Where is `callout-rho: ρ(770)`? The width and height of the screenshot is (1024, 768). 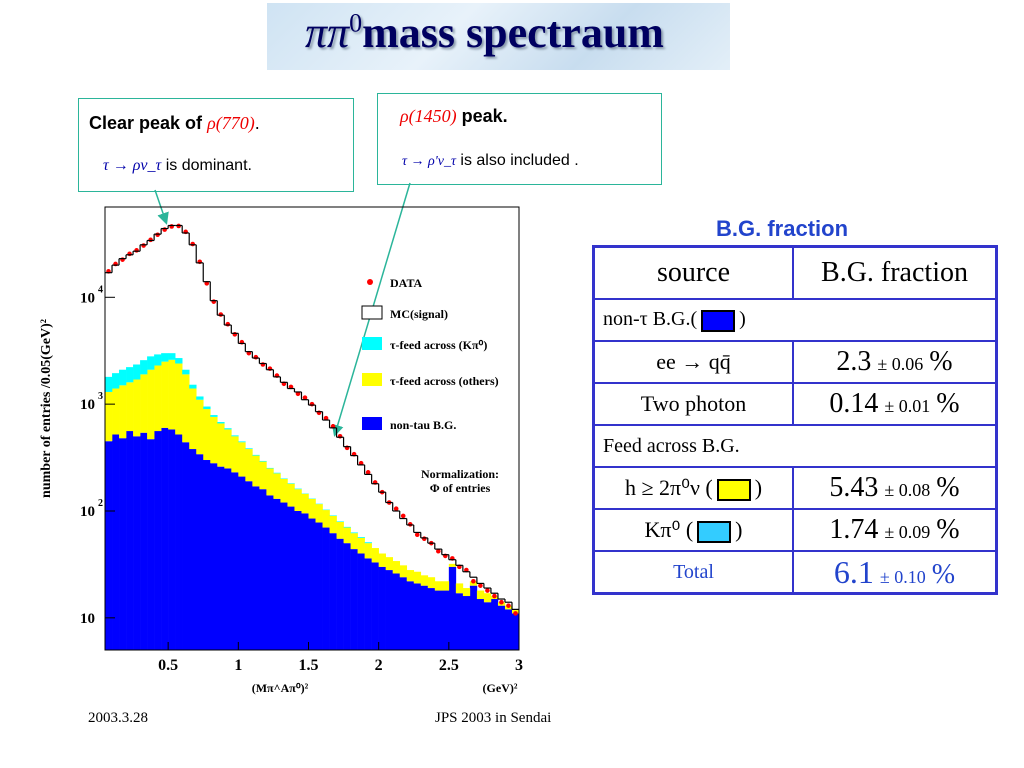 callout-rho: ρ(770) is located at coordinates (231, 123).